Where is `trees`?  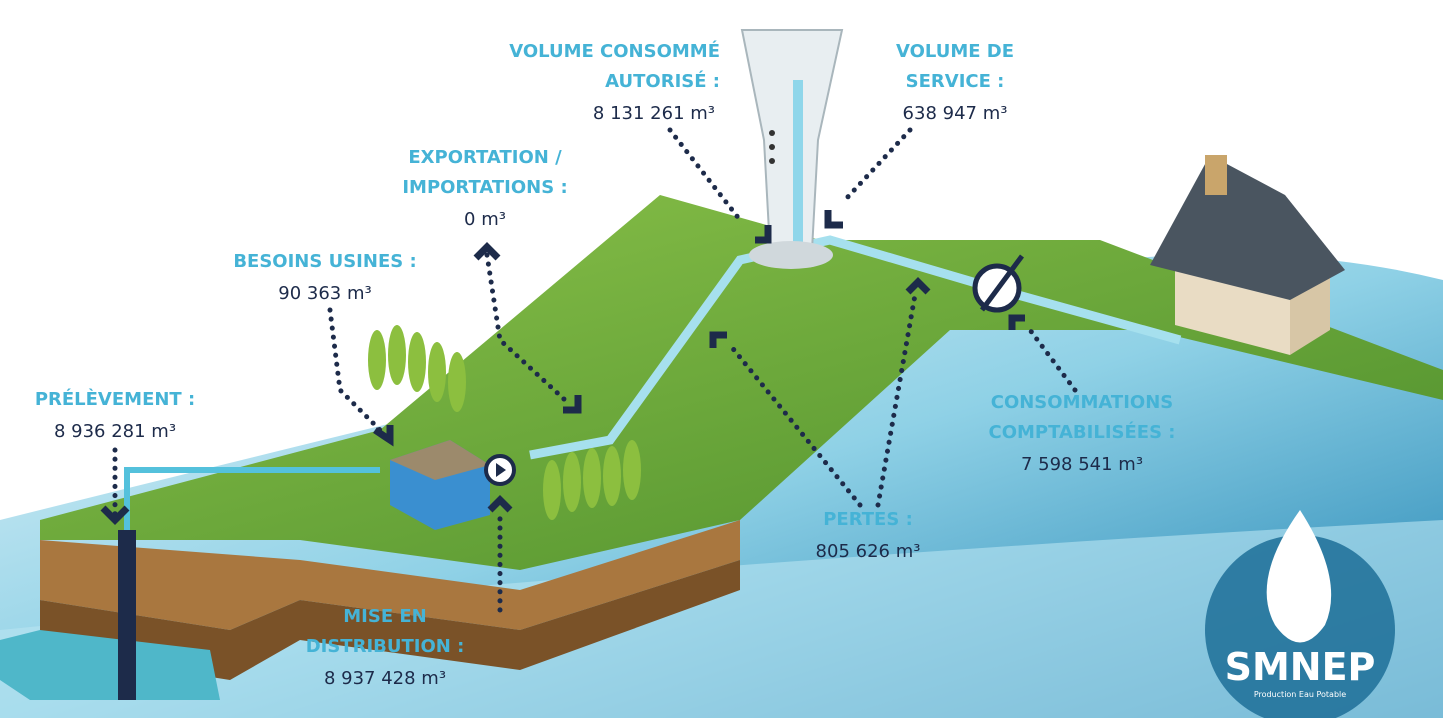 trees is located at coordinates (504, 422).